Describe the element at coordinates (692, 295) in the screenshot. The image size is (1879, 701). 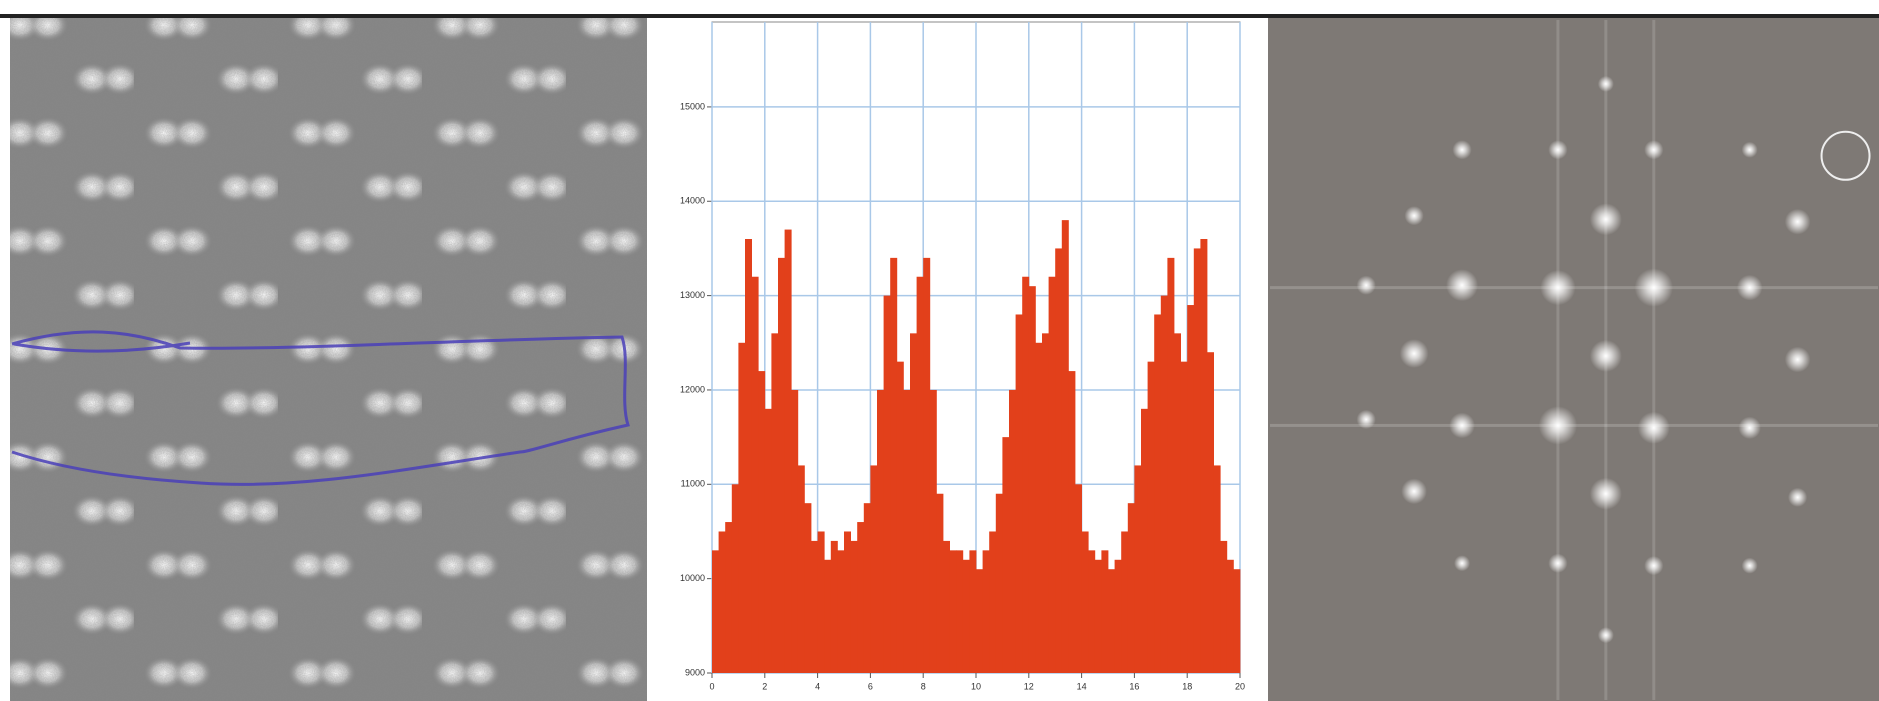
I see `y-tick-label: 13000` at that location.